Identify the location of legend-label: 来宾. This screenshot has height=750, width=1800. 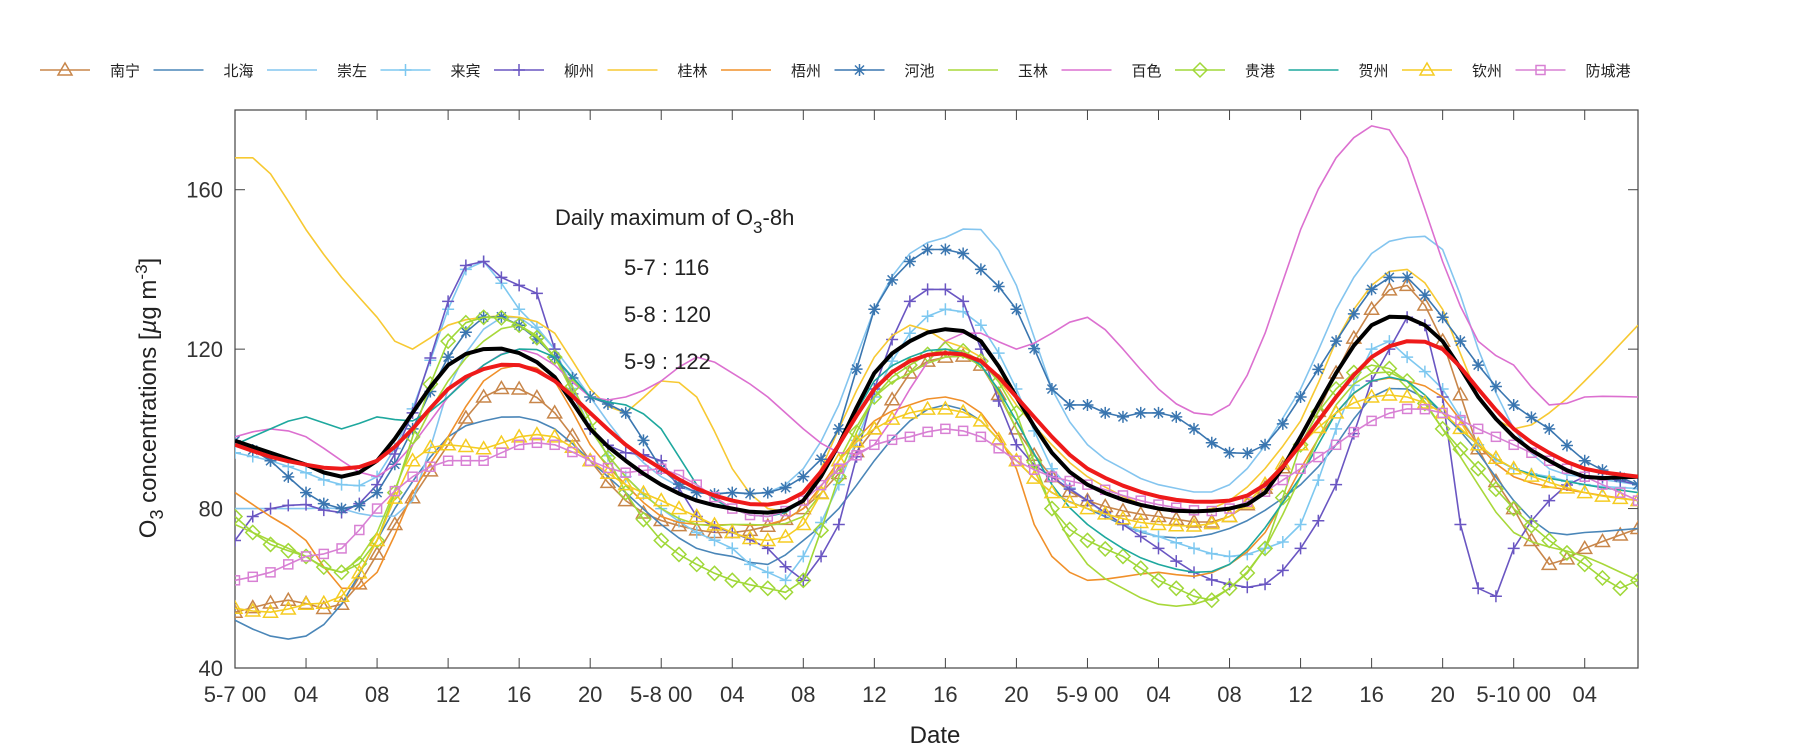
(466, 71).